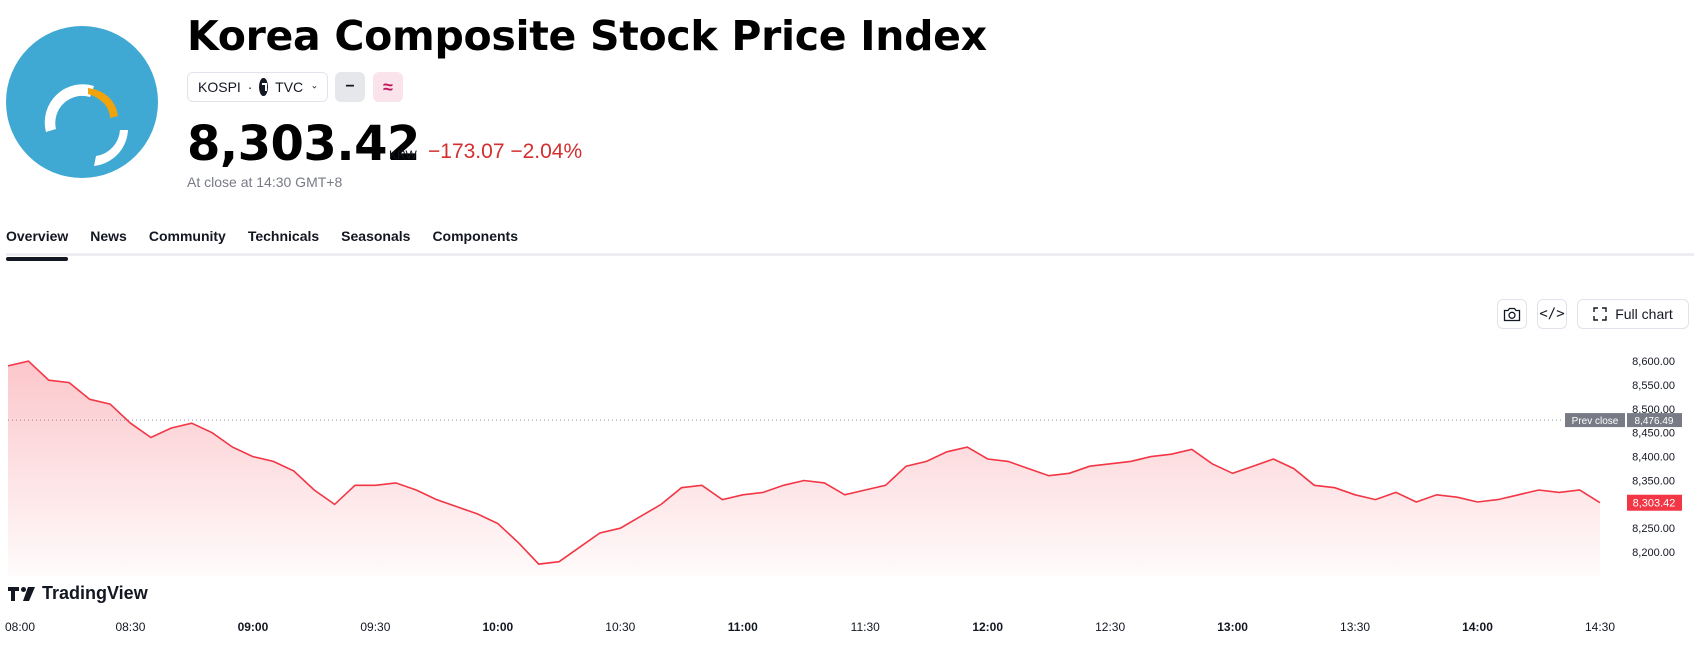 The image size is (1699, 648). I want to click on y-tick-label: 8,400.00, so click(1653, 458).